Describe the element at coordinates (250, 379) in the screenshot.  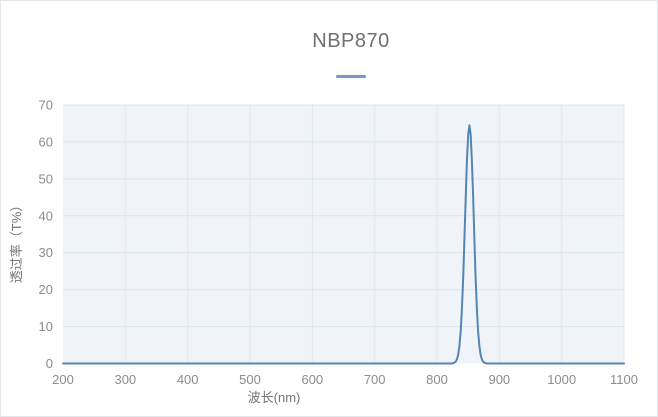
I see `x-tick-label: 500` at that location.